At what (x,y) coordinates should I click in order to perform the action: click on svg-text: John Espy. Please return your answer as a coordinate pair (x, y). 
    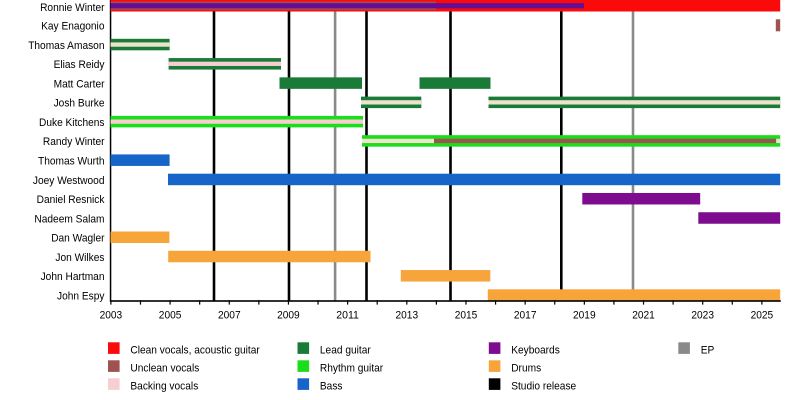
    Looking at the image, I should click on (81, 296).